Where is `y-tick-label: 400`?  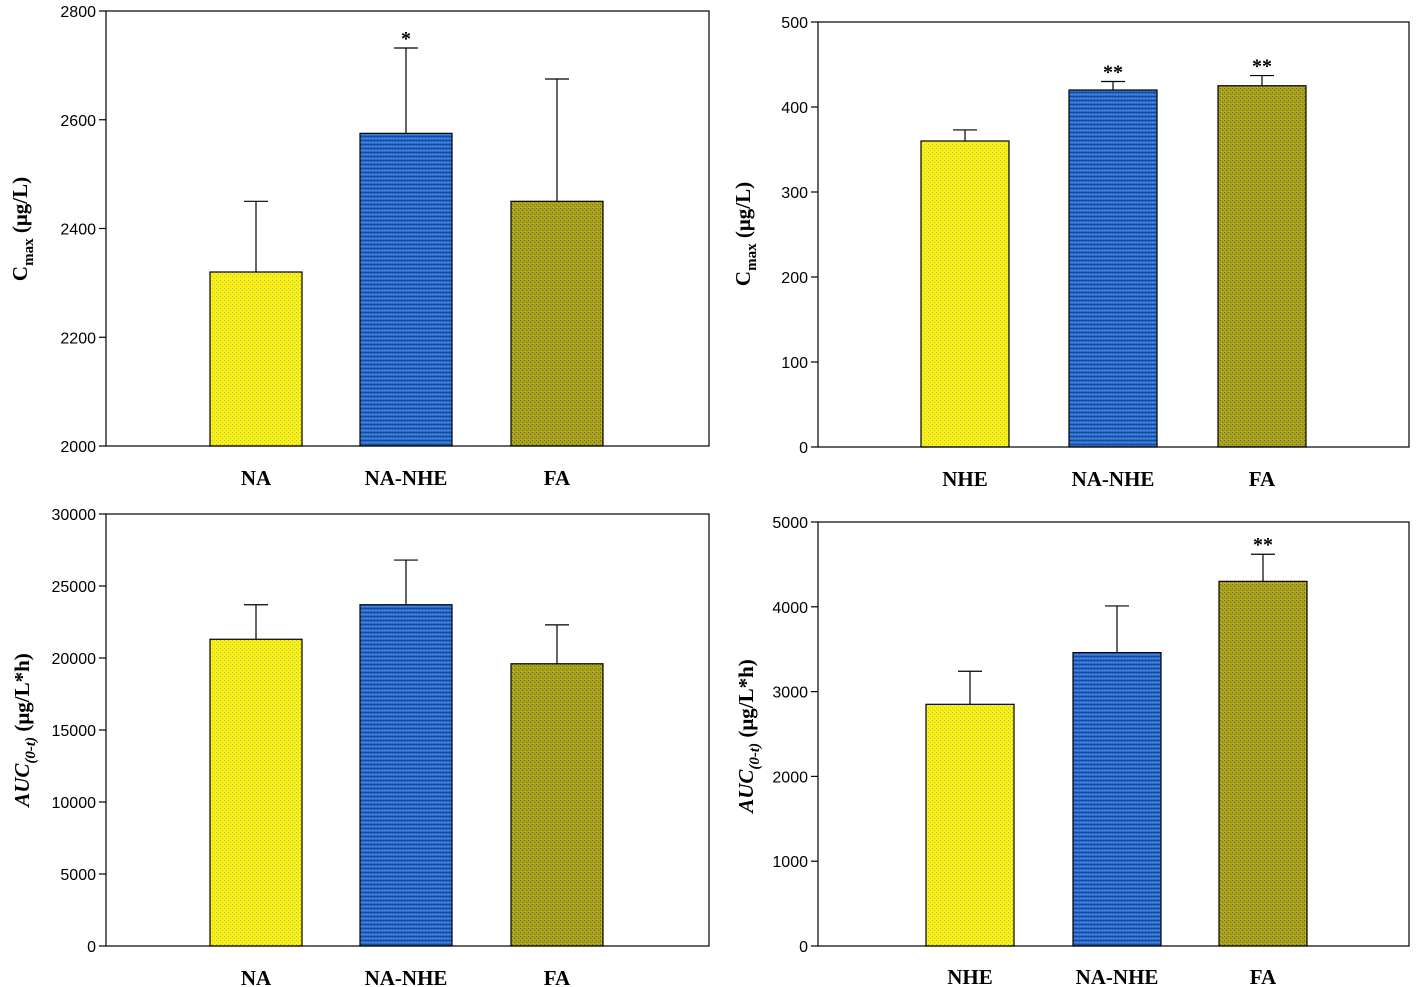 y-tick-label: 400 is located at coordinates (794, 108).